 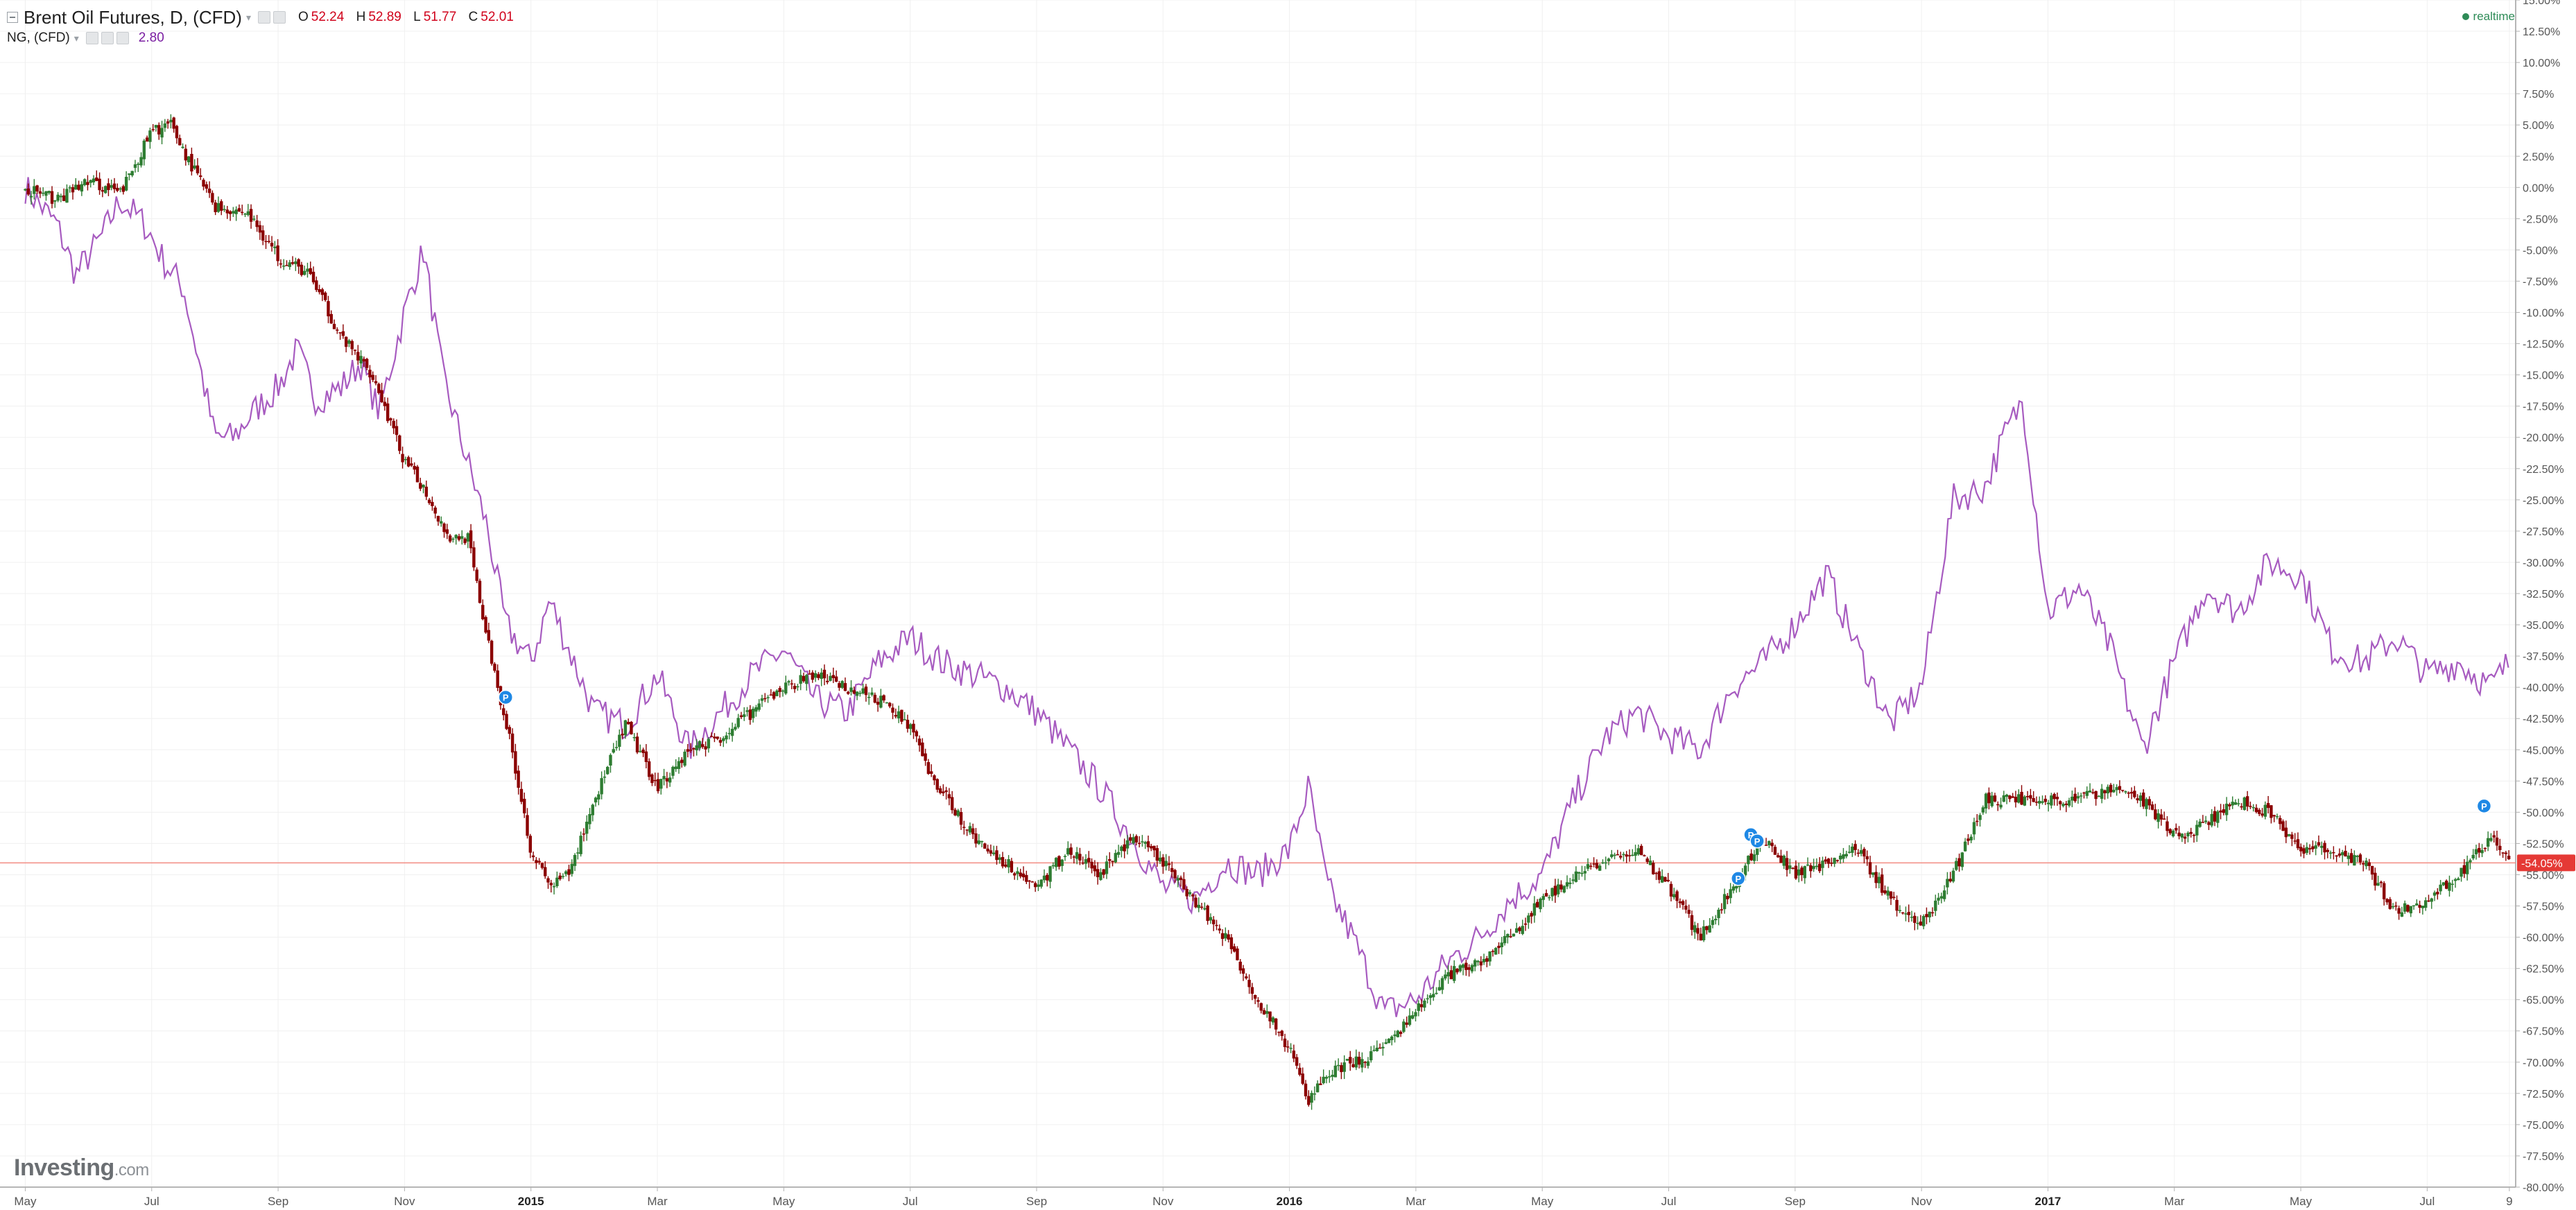 What do you see at coordinates (133, 17) in the screenshot?
I see `main-symbol-label: Brent Oil Futures, D, (CFD)` at bounding box center [133, 17].